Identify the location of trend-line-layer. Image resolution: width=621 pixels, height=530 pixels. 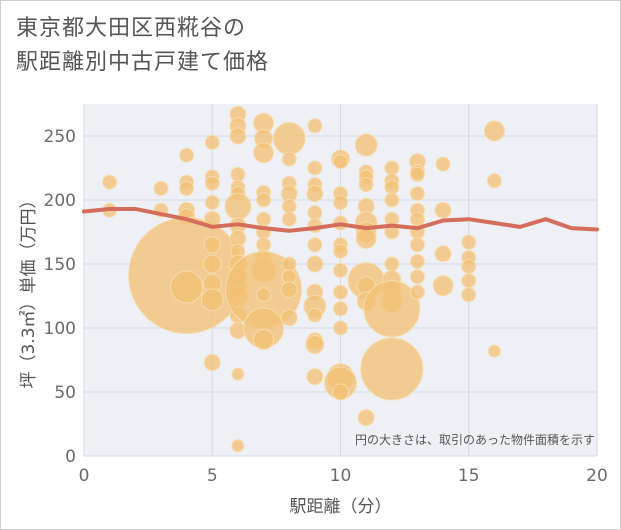
(340, 219).